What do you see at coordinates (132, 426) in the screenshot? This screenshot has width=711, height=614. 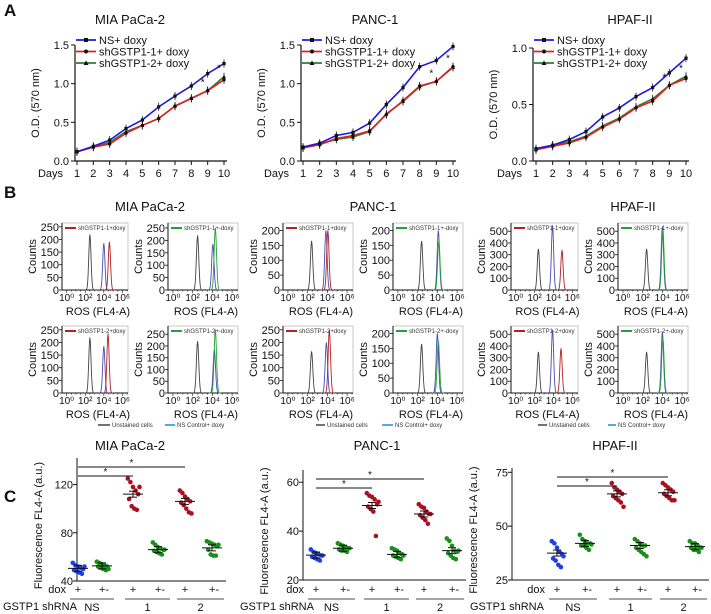 I see `legend-label: Unstained cells` at bounding box center [132, 426].